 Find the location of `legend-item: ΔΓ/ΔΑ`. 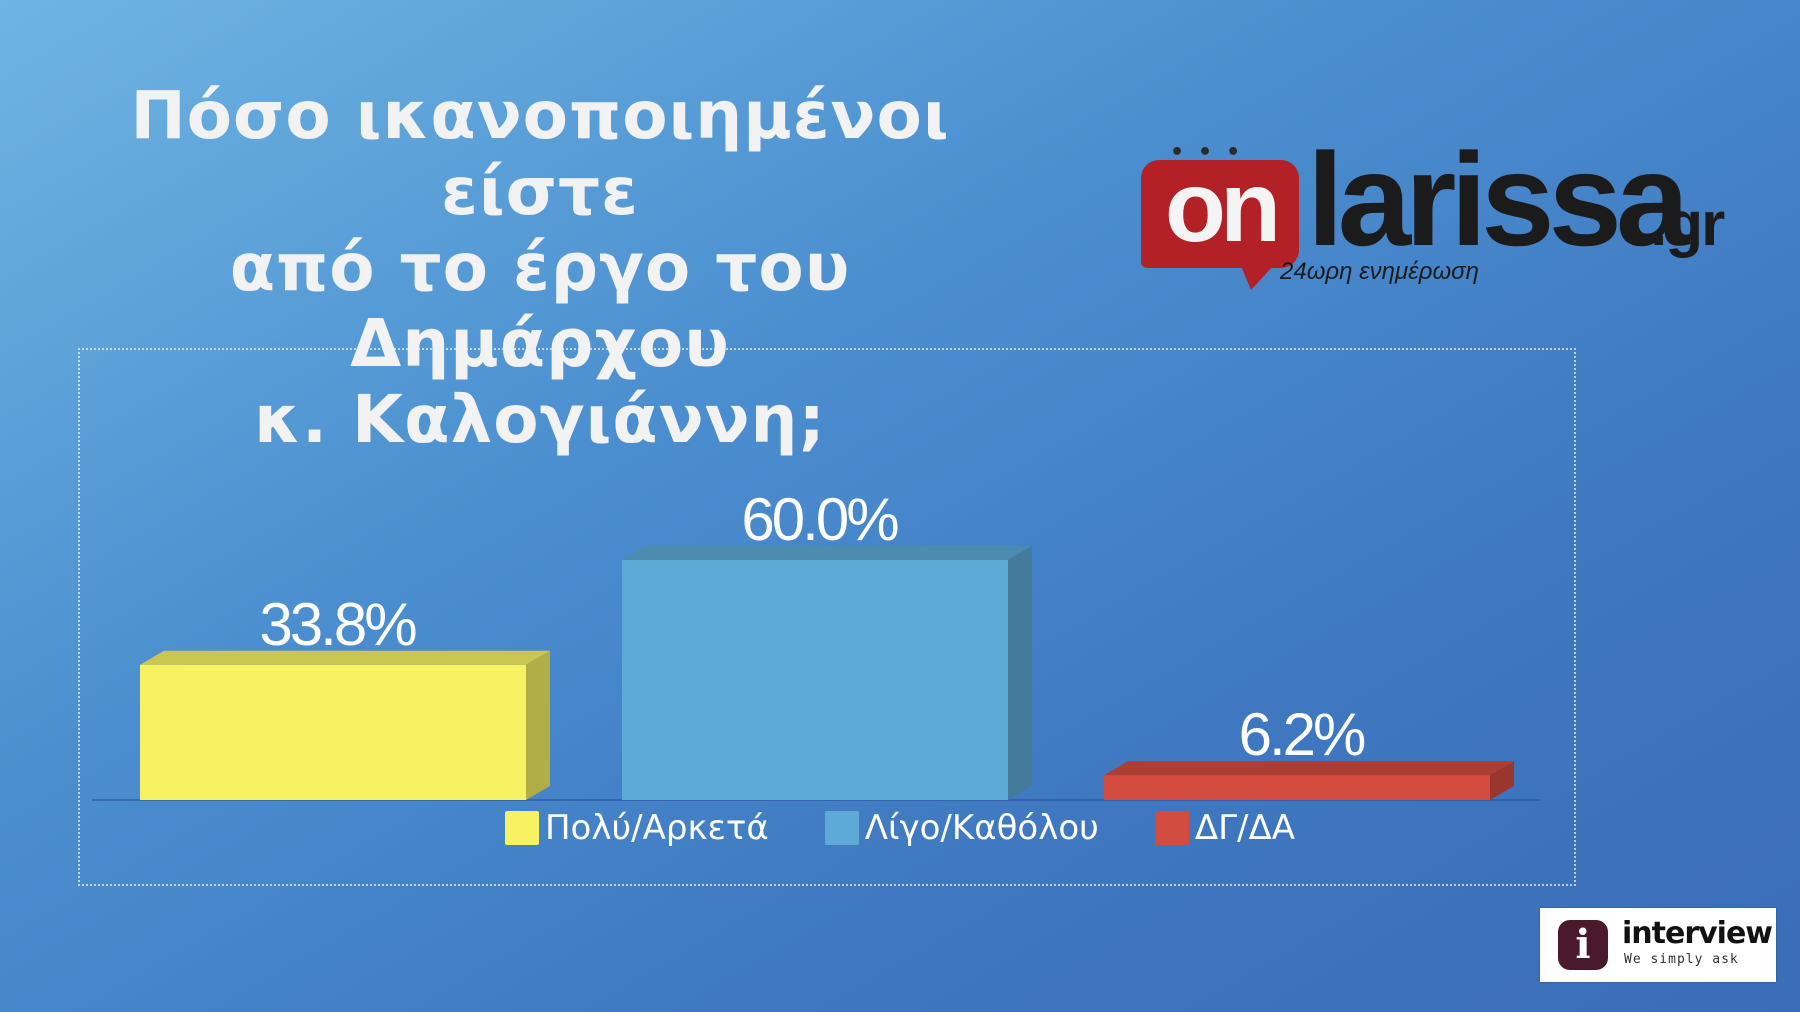

legend-item: ΔΓ/ΔΑ is located at coordinates (1224, 828).